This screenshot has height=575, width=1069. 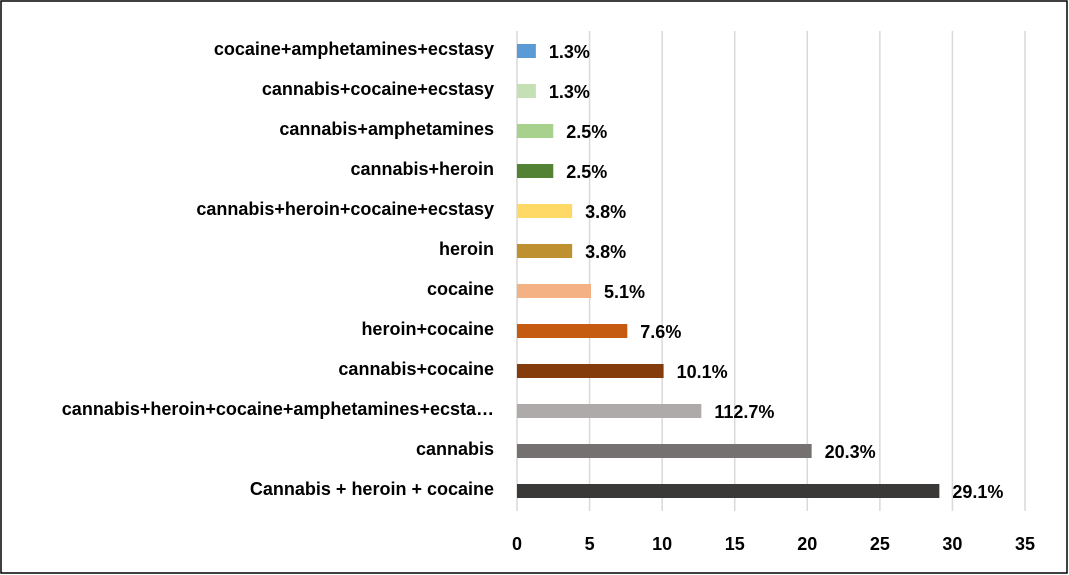 What do you see at coordinates (624, 292) in the screenshot?
I see `value-label: 5.1%` at bounding box center [624, 292].